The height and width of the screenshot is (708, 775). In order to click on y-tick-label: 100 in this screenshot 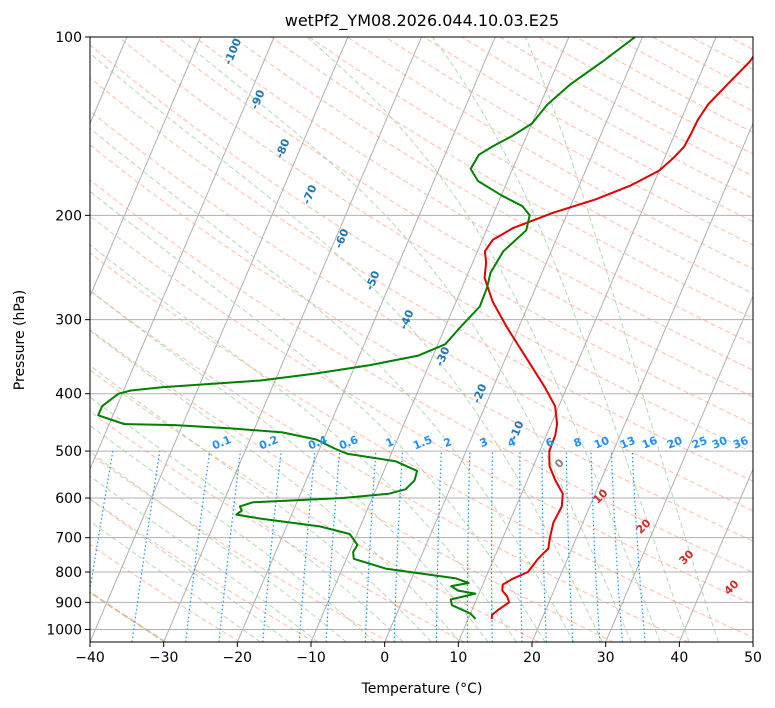, I will do `click(68, 38)`.